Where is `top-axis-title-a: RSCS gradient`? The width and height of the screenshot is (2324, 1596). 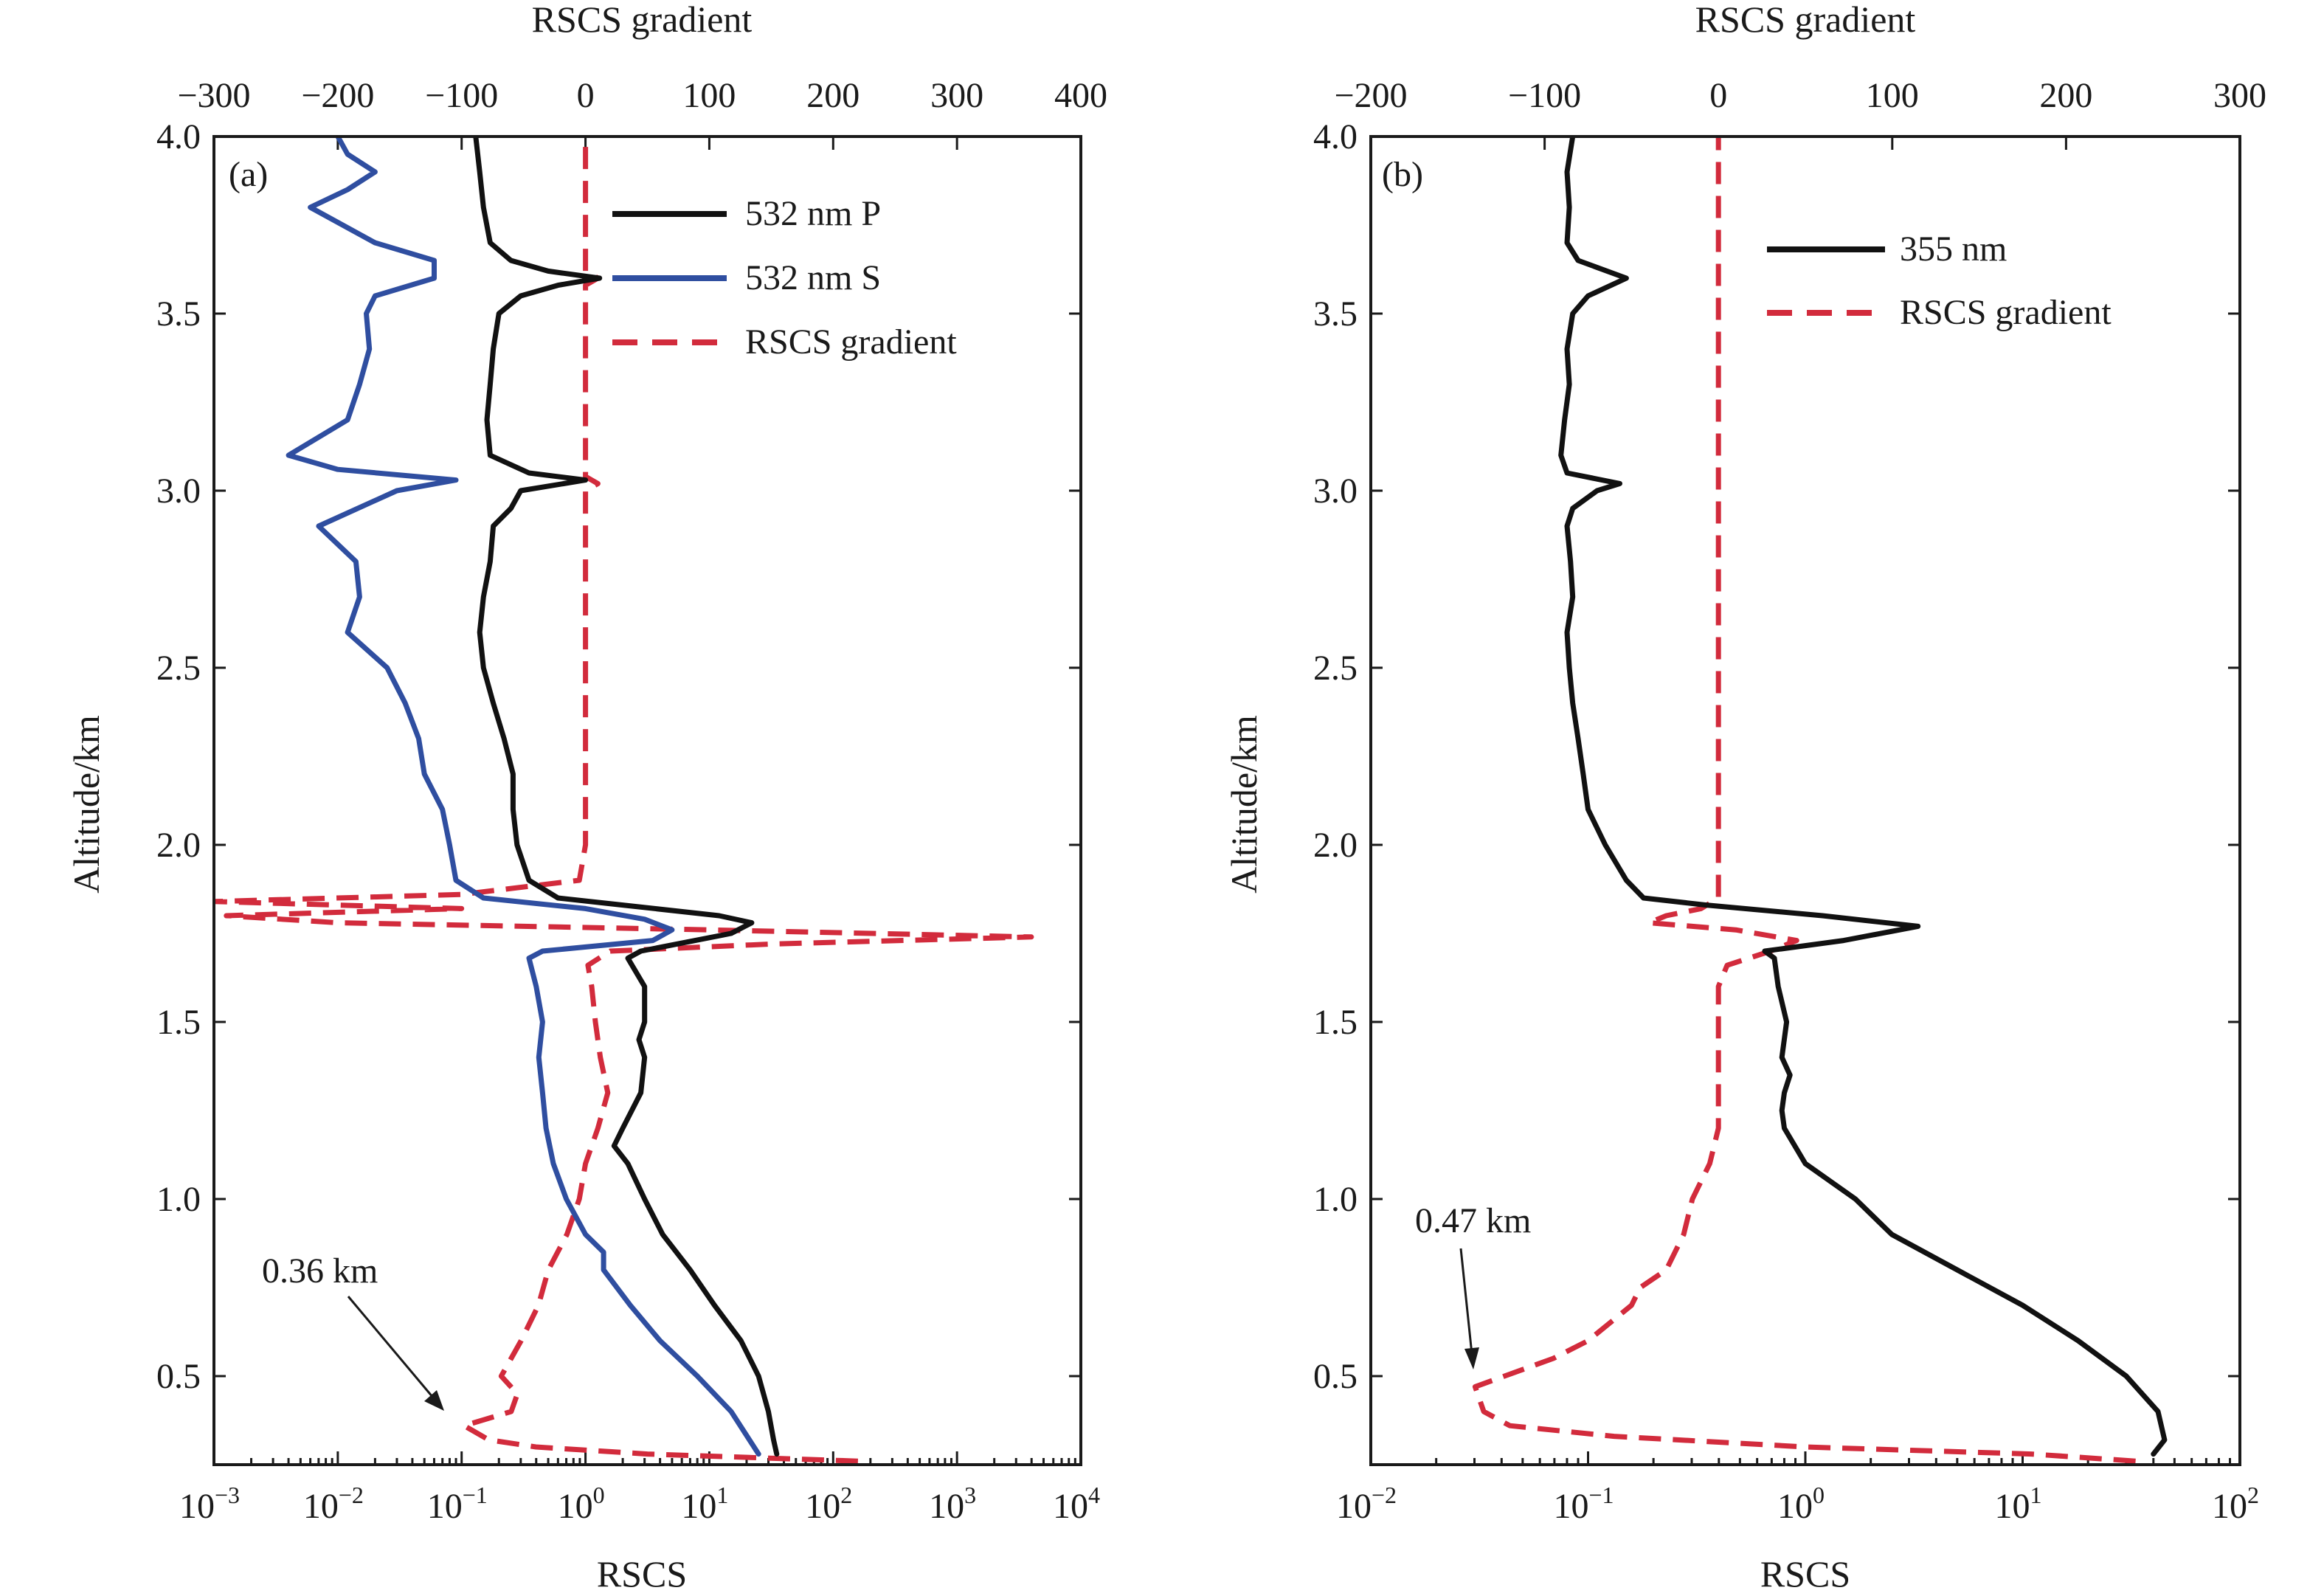
top-axis-title-a: RSCS gradient is located at coordinates (642, 20).